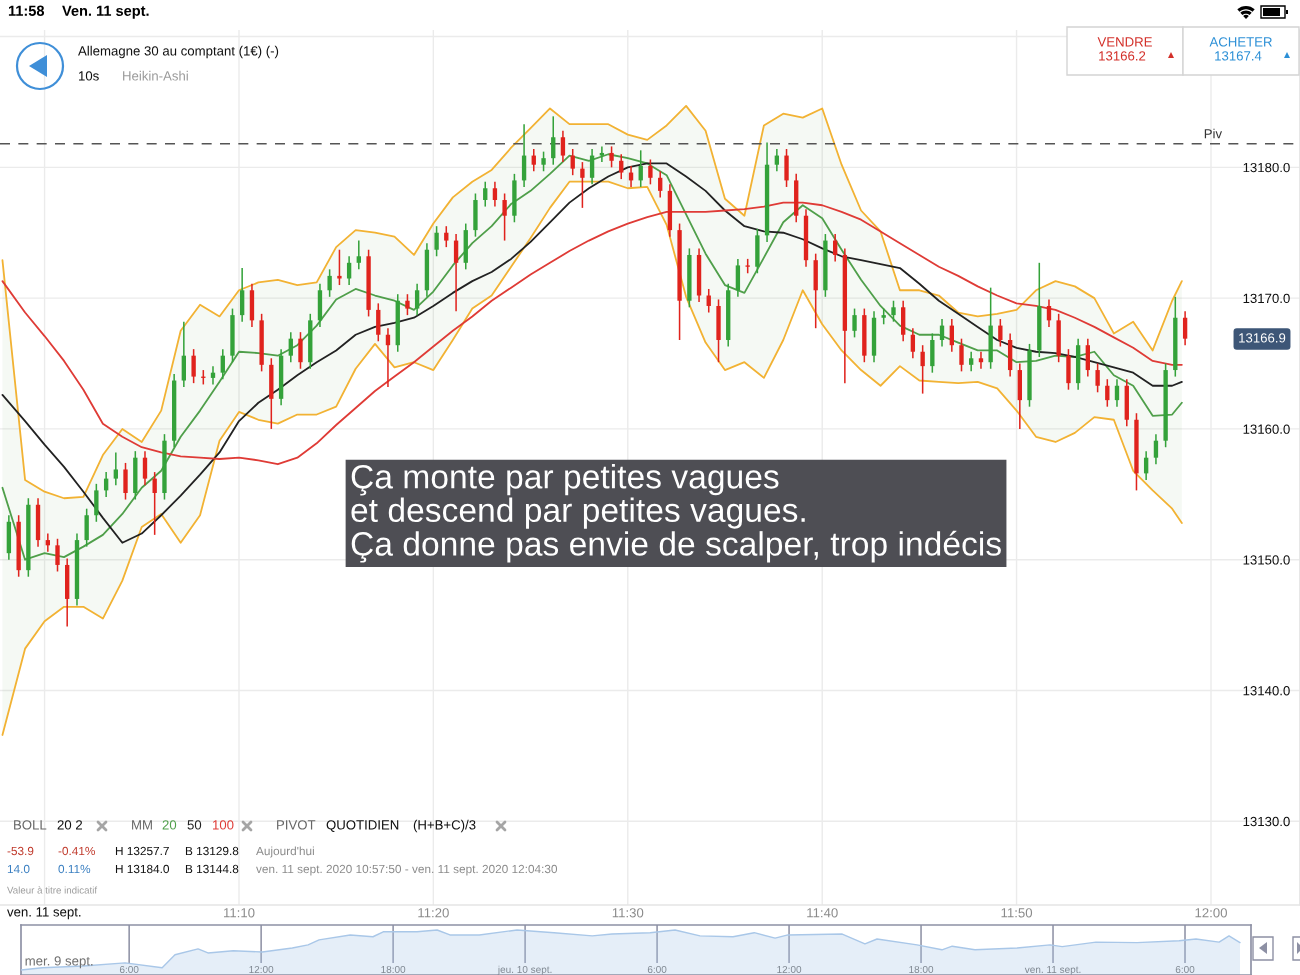 This screenshot has height=975, width=1300. Describe the element at coordinates (59, 962) in the screenshot. I see `annotation: mer. 9 sept.` at that location.